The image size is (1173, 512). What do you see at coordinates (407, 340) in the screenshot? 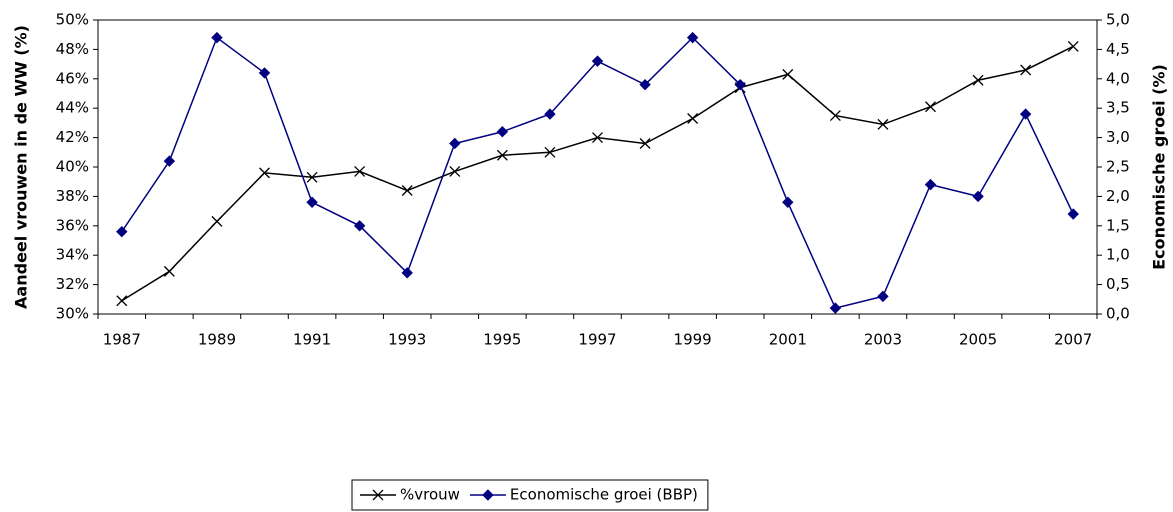
I see `x-tick-label: 1993` at bounding box center [407, 340].